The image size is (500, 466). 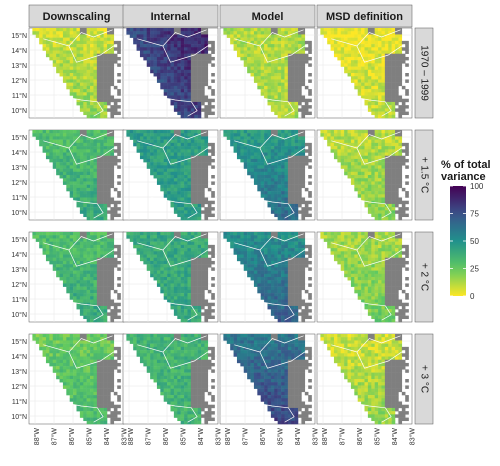 I want to click on border-line, so click(x=271, y=208).